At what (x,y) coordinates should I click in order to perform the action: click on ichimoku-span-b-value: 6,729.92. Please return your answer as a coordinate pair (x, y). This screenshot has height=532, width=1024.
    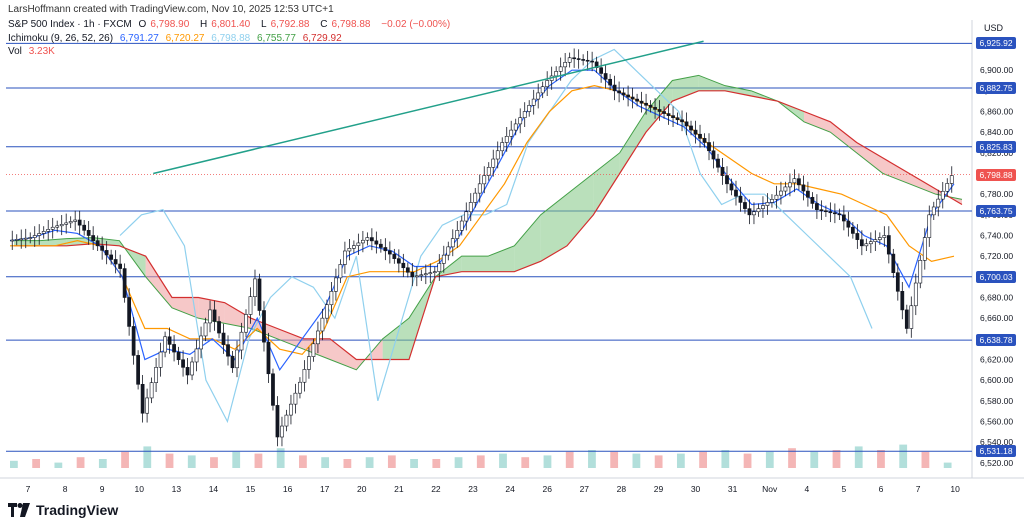
    Looking at the image, I should click on (322, 38).